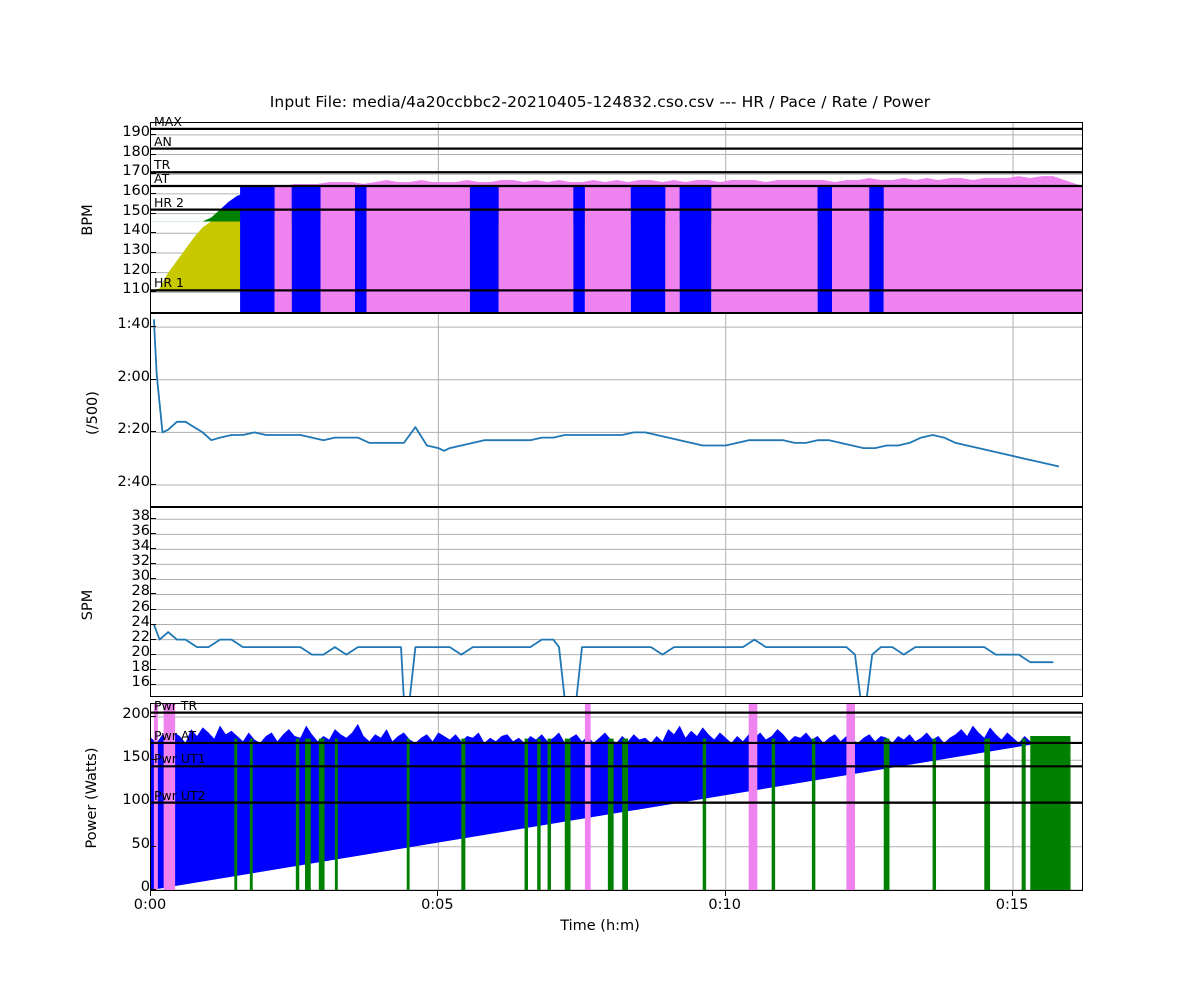 This screenshot has height=1000, width=1200. I want to click on hr-threshold-tr: TR, so click(162, 165).